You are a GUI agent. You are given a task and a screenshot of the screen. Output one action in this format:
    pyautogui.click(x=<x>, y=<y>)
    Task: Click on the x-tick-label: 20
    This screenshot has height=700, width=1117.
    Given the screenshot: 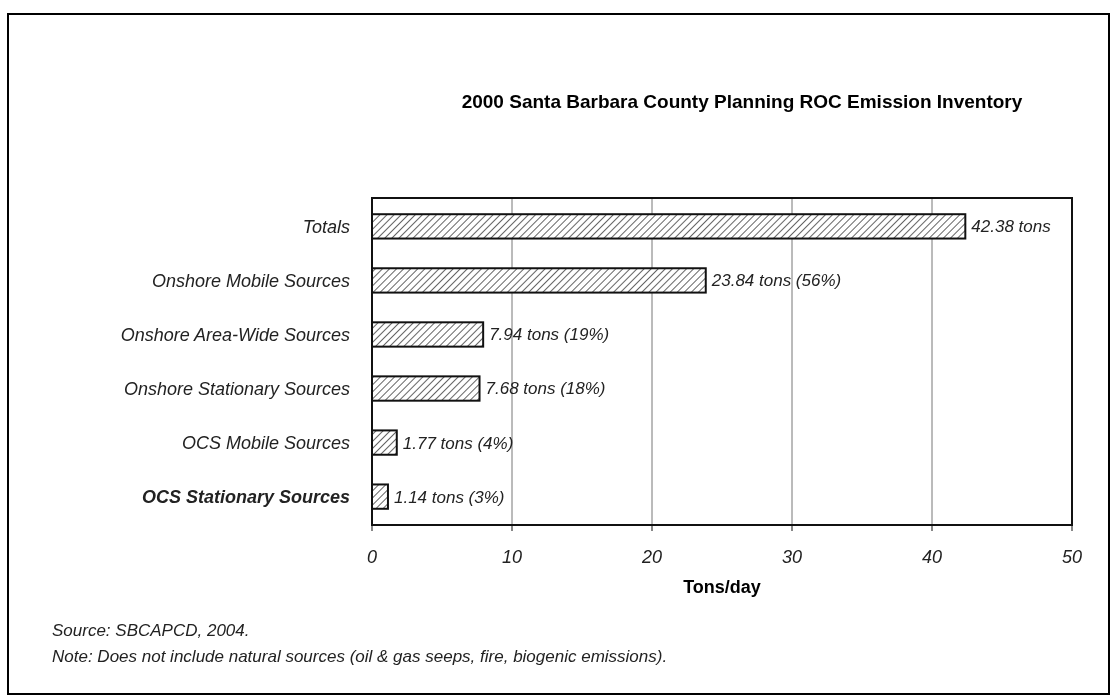 What is the action you would take?
    pyautogui.click(x=651, y=557)
    